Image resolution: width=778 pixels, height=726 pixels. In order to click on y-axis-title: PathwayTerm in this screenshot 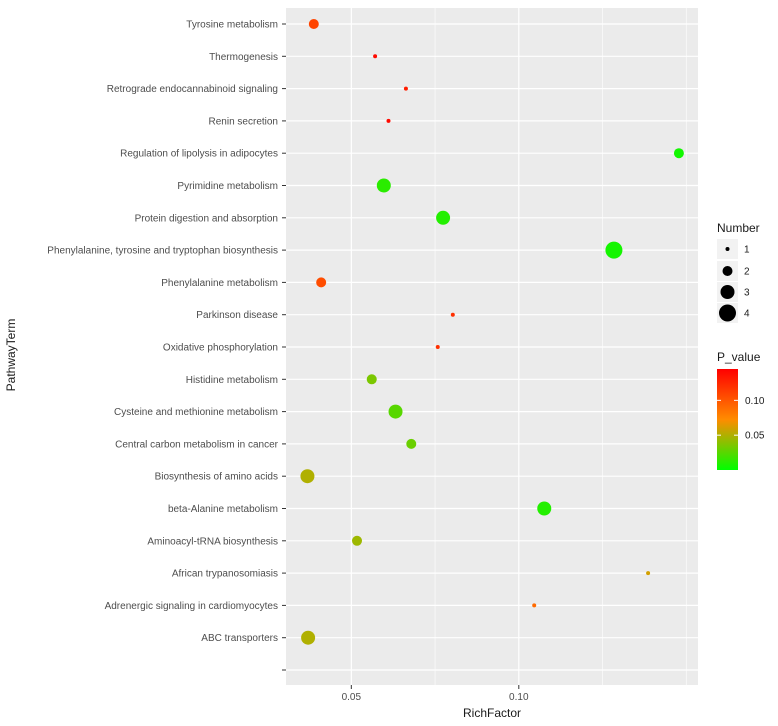, I will do `click(11, 355)`.